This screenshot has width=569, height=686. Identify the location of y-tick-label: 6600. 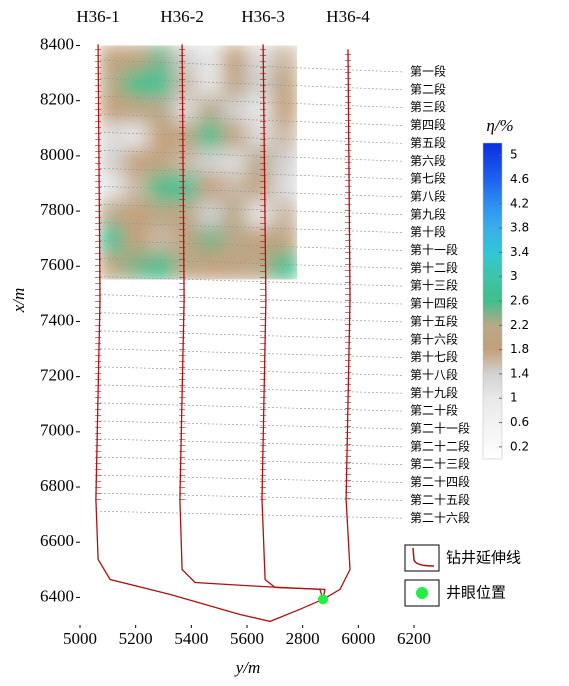
(57, 540).